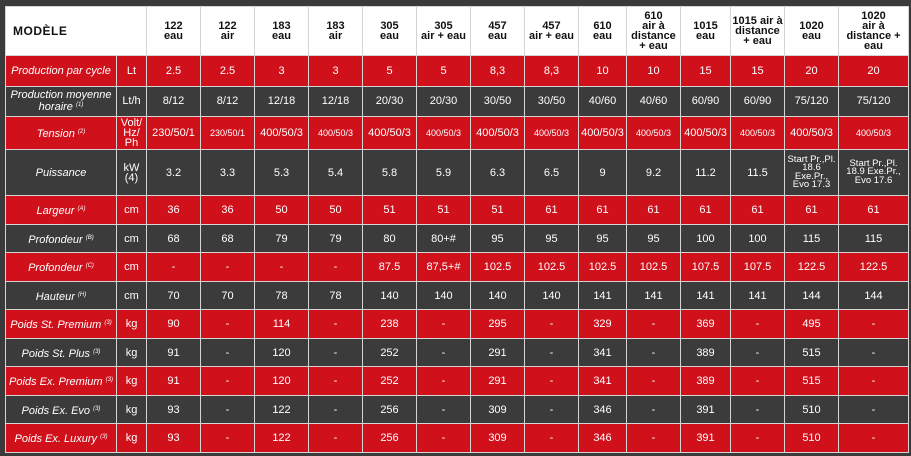  What do you see at coordinates (389, 324) in the screenshot?
I see `table-cell: 238` at bounding box center [389, 324].